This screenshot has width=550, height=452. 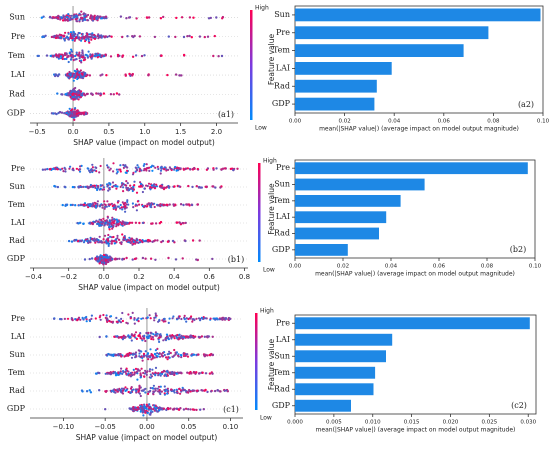 What do you see at coordinates (270, 161) in the screenshot?
I see `colorbar-high-label: High` at bounding box center [270, 161].